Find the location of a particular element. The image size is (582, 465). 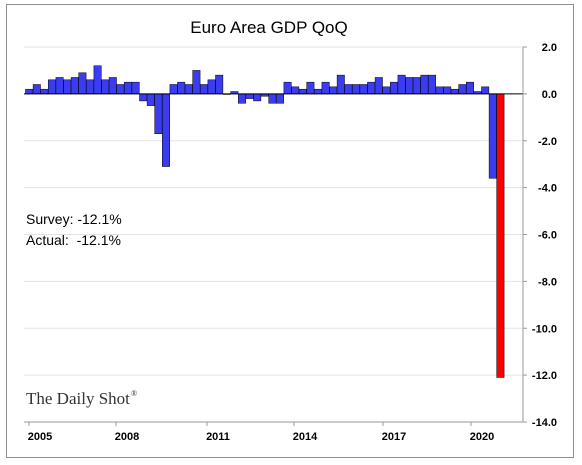

y-tick-label: -2.0 is located at coordinates (547, 142).